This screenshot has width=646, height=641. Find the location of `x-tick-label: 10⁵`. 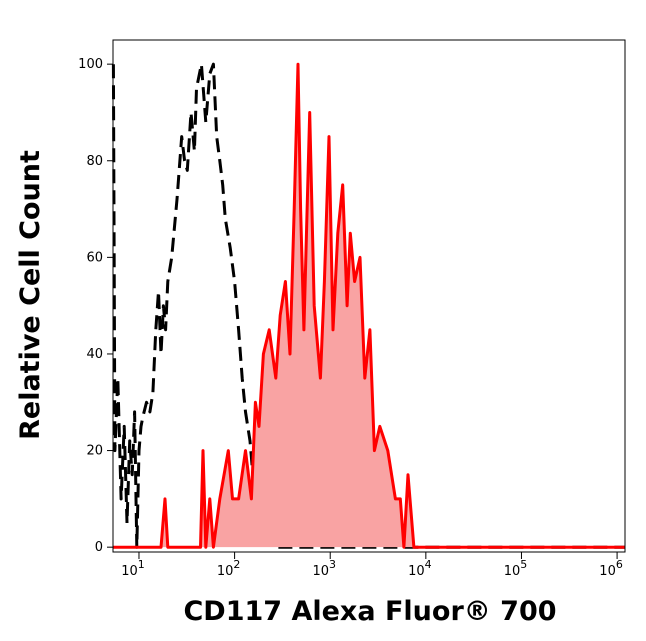

x-tick-label: 10⁵ is located at coordinates (516, 568).